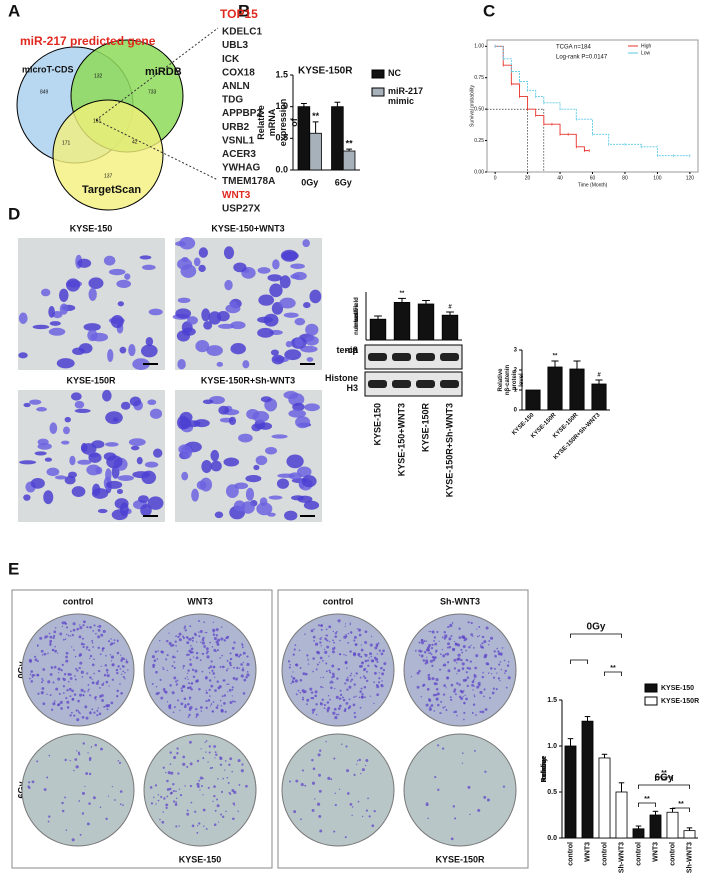 This screenshot has height=873, width=705. Describe the element at coordinates (66, 143) in the screenshot. I see `region-count: 171` at that location.